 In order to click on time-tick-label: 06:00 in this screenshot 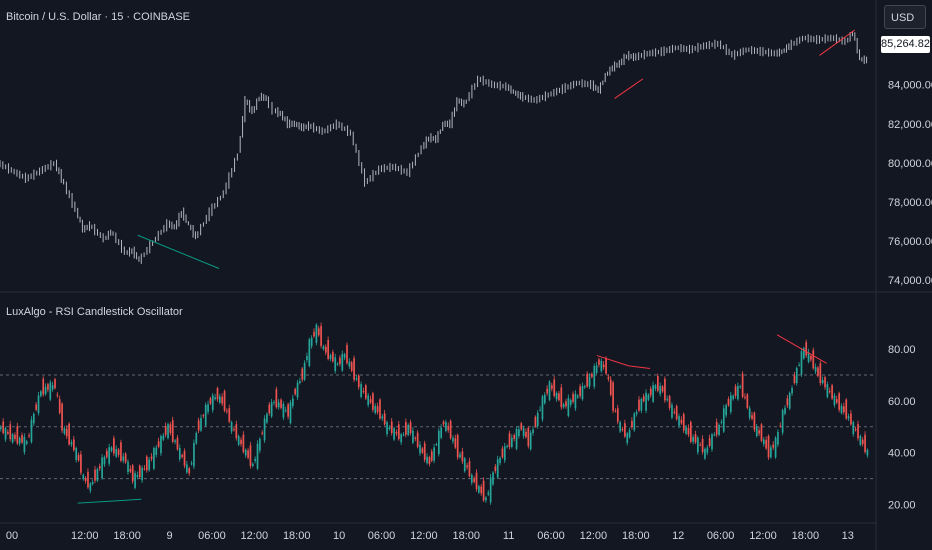, I will do `click(382, 536)`.